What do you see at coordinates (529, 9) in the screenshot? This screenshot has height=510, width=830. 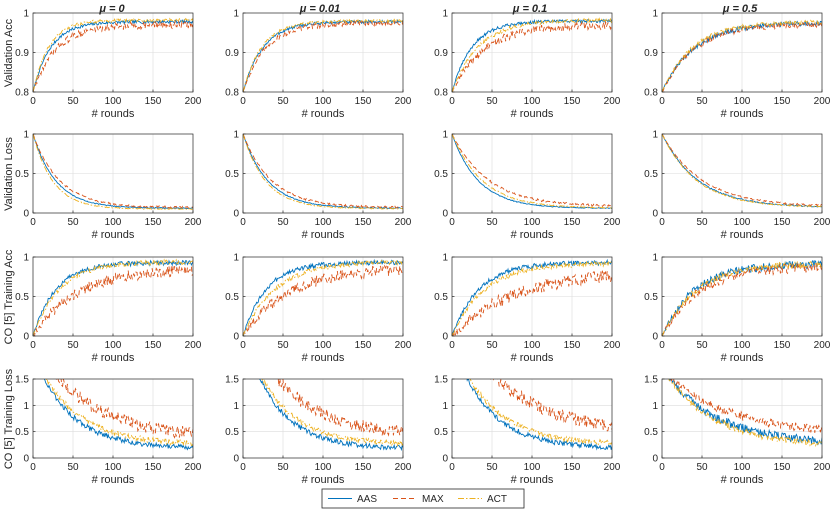 I see `column-title-2: μ = 0.1` at bounding box center [529, 9].